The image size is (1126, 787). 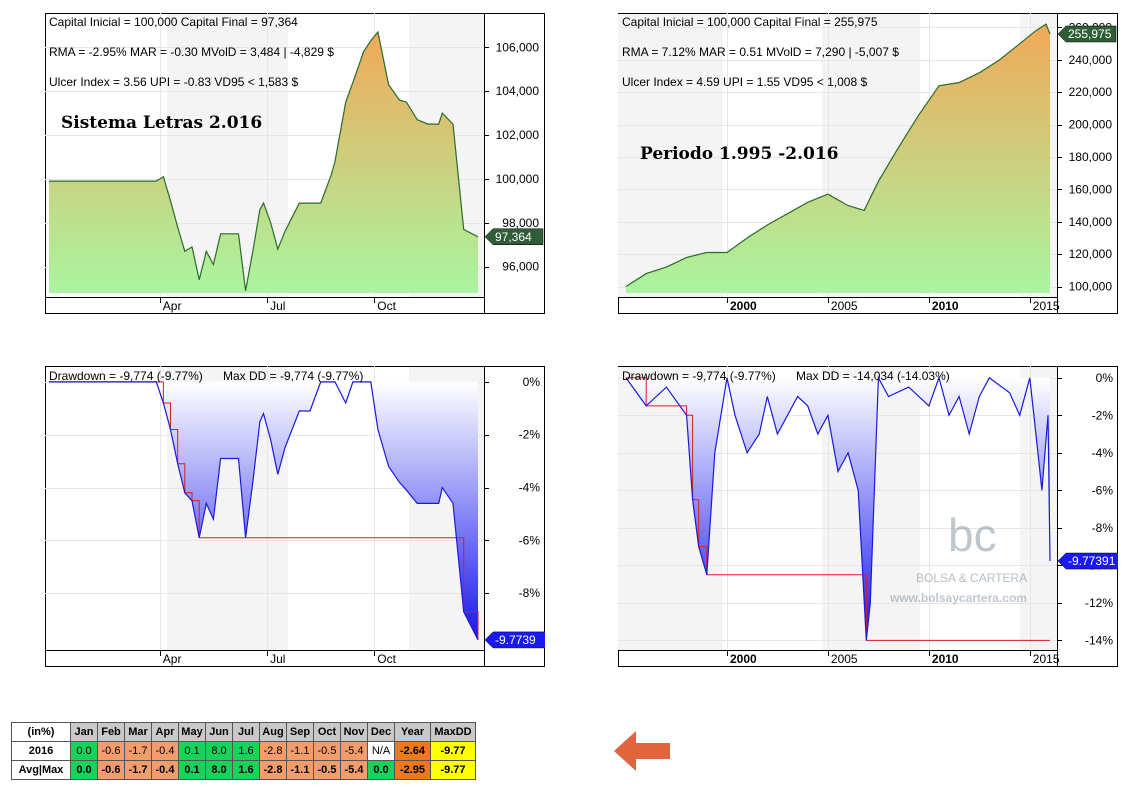 What do you see at coordinates (1091, 92) in the screenshot?
I see `y-tick-label: 220,000` at bounding box center [1091, 92].